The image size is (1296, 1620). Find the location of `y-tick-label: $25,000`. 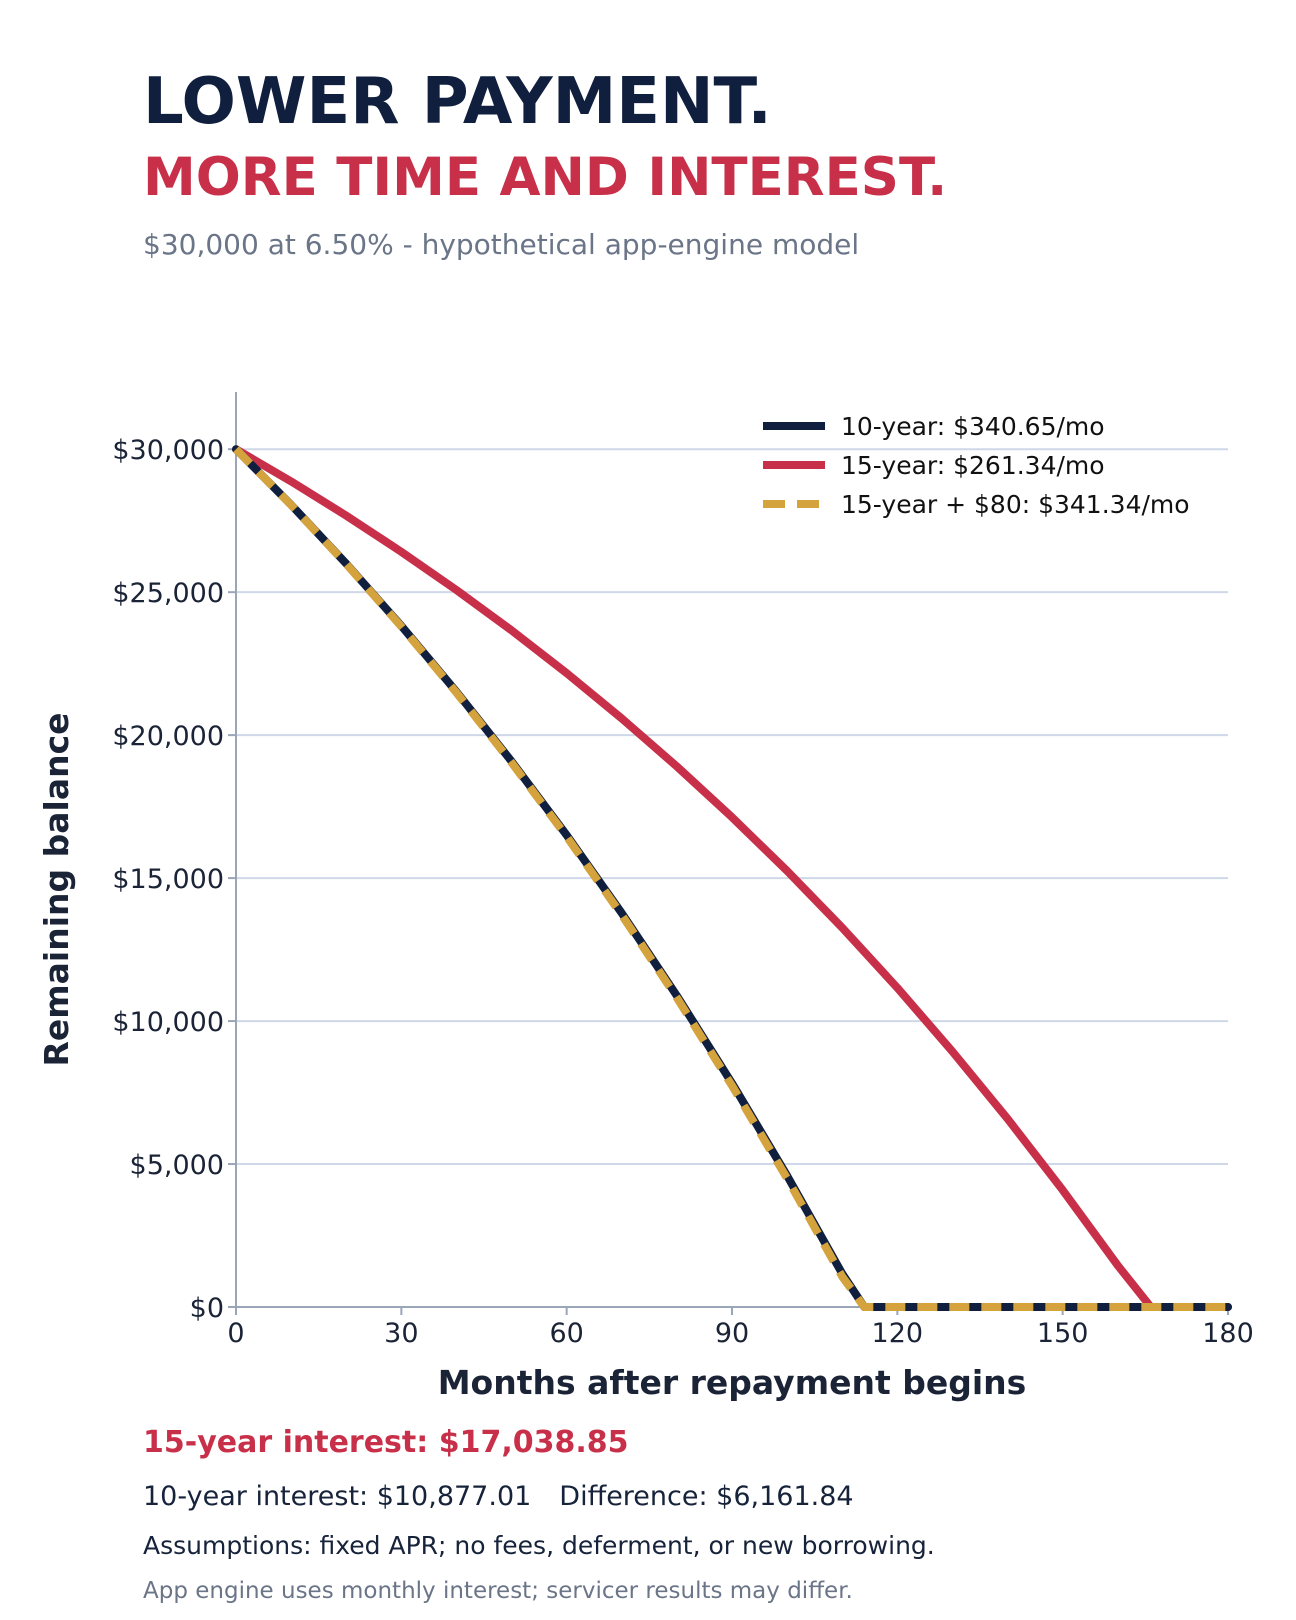

y-tick-label: $25,000 is located at coordinates (168, 593).